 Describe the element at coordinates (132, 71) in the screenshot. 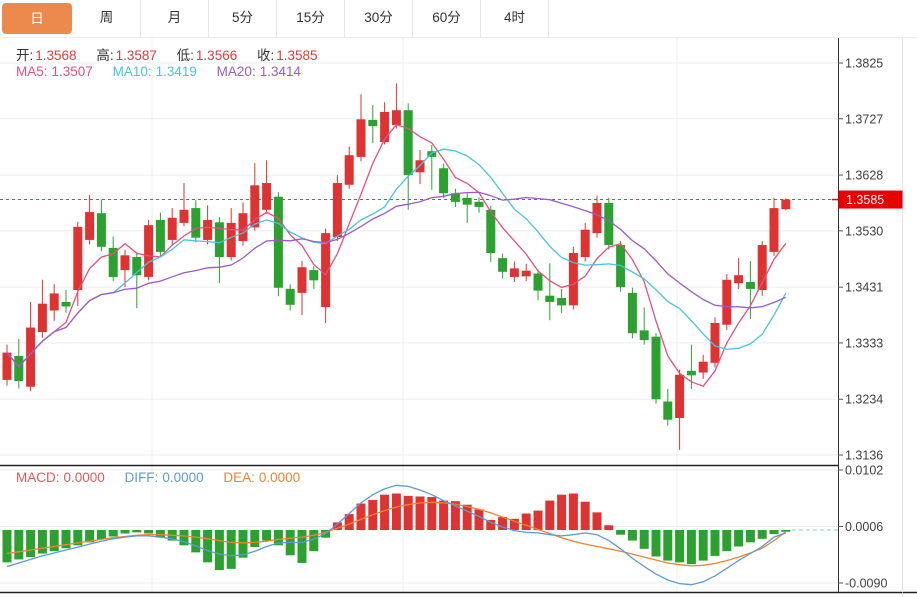

I see `ma10-label: MA10:` at that location.